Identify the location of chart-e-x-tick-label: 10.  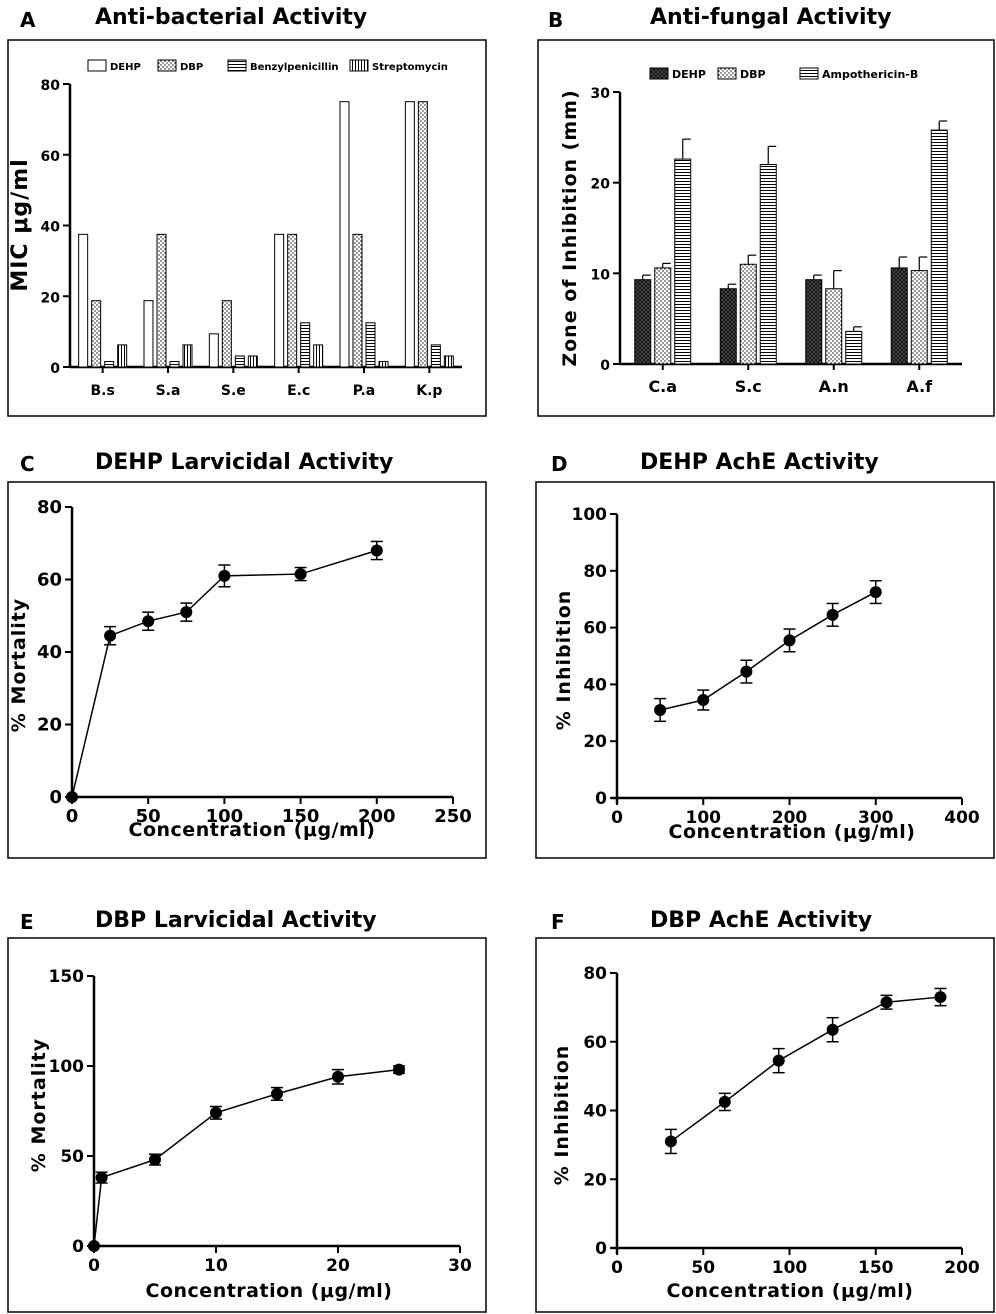
(216, 1266).